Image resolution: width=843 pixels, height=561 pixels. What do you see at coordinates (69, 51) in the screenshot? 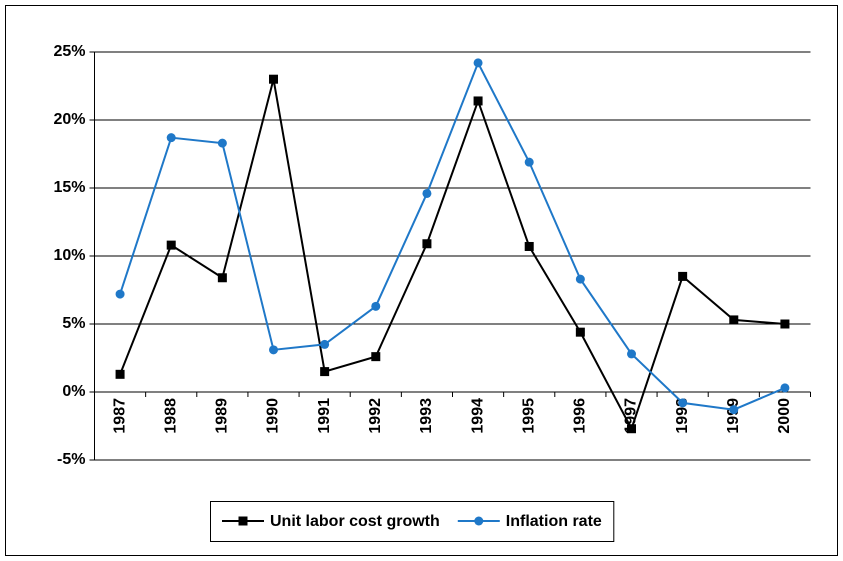
I see `y-tick-label: 25%` at bounding box center [69, 51].